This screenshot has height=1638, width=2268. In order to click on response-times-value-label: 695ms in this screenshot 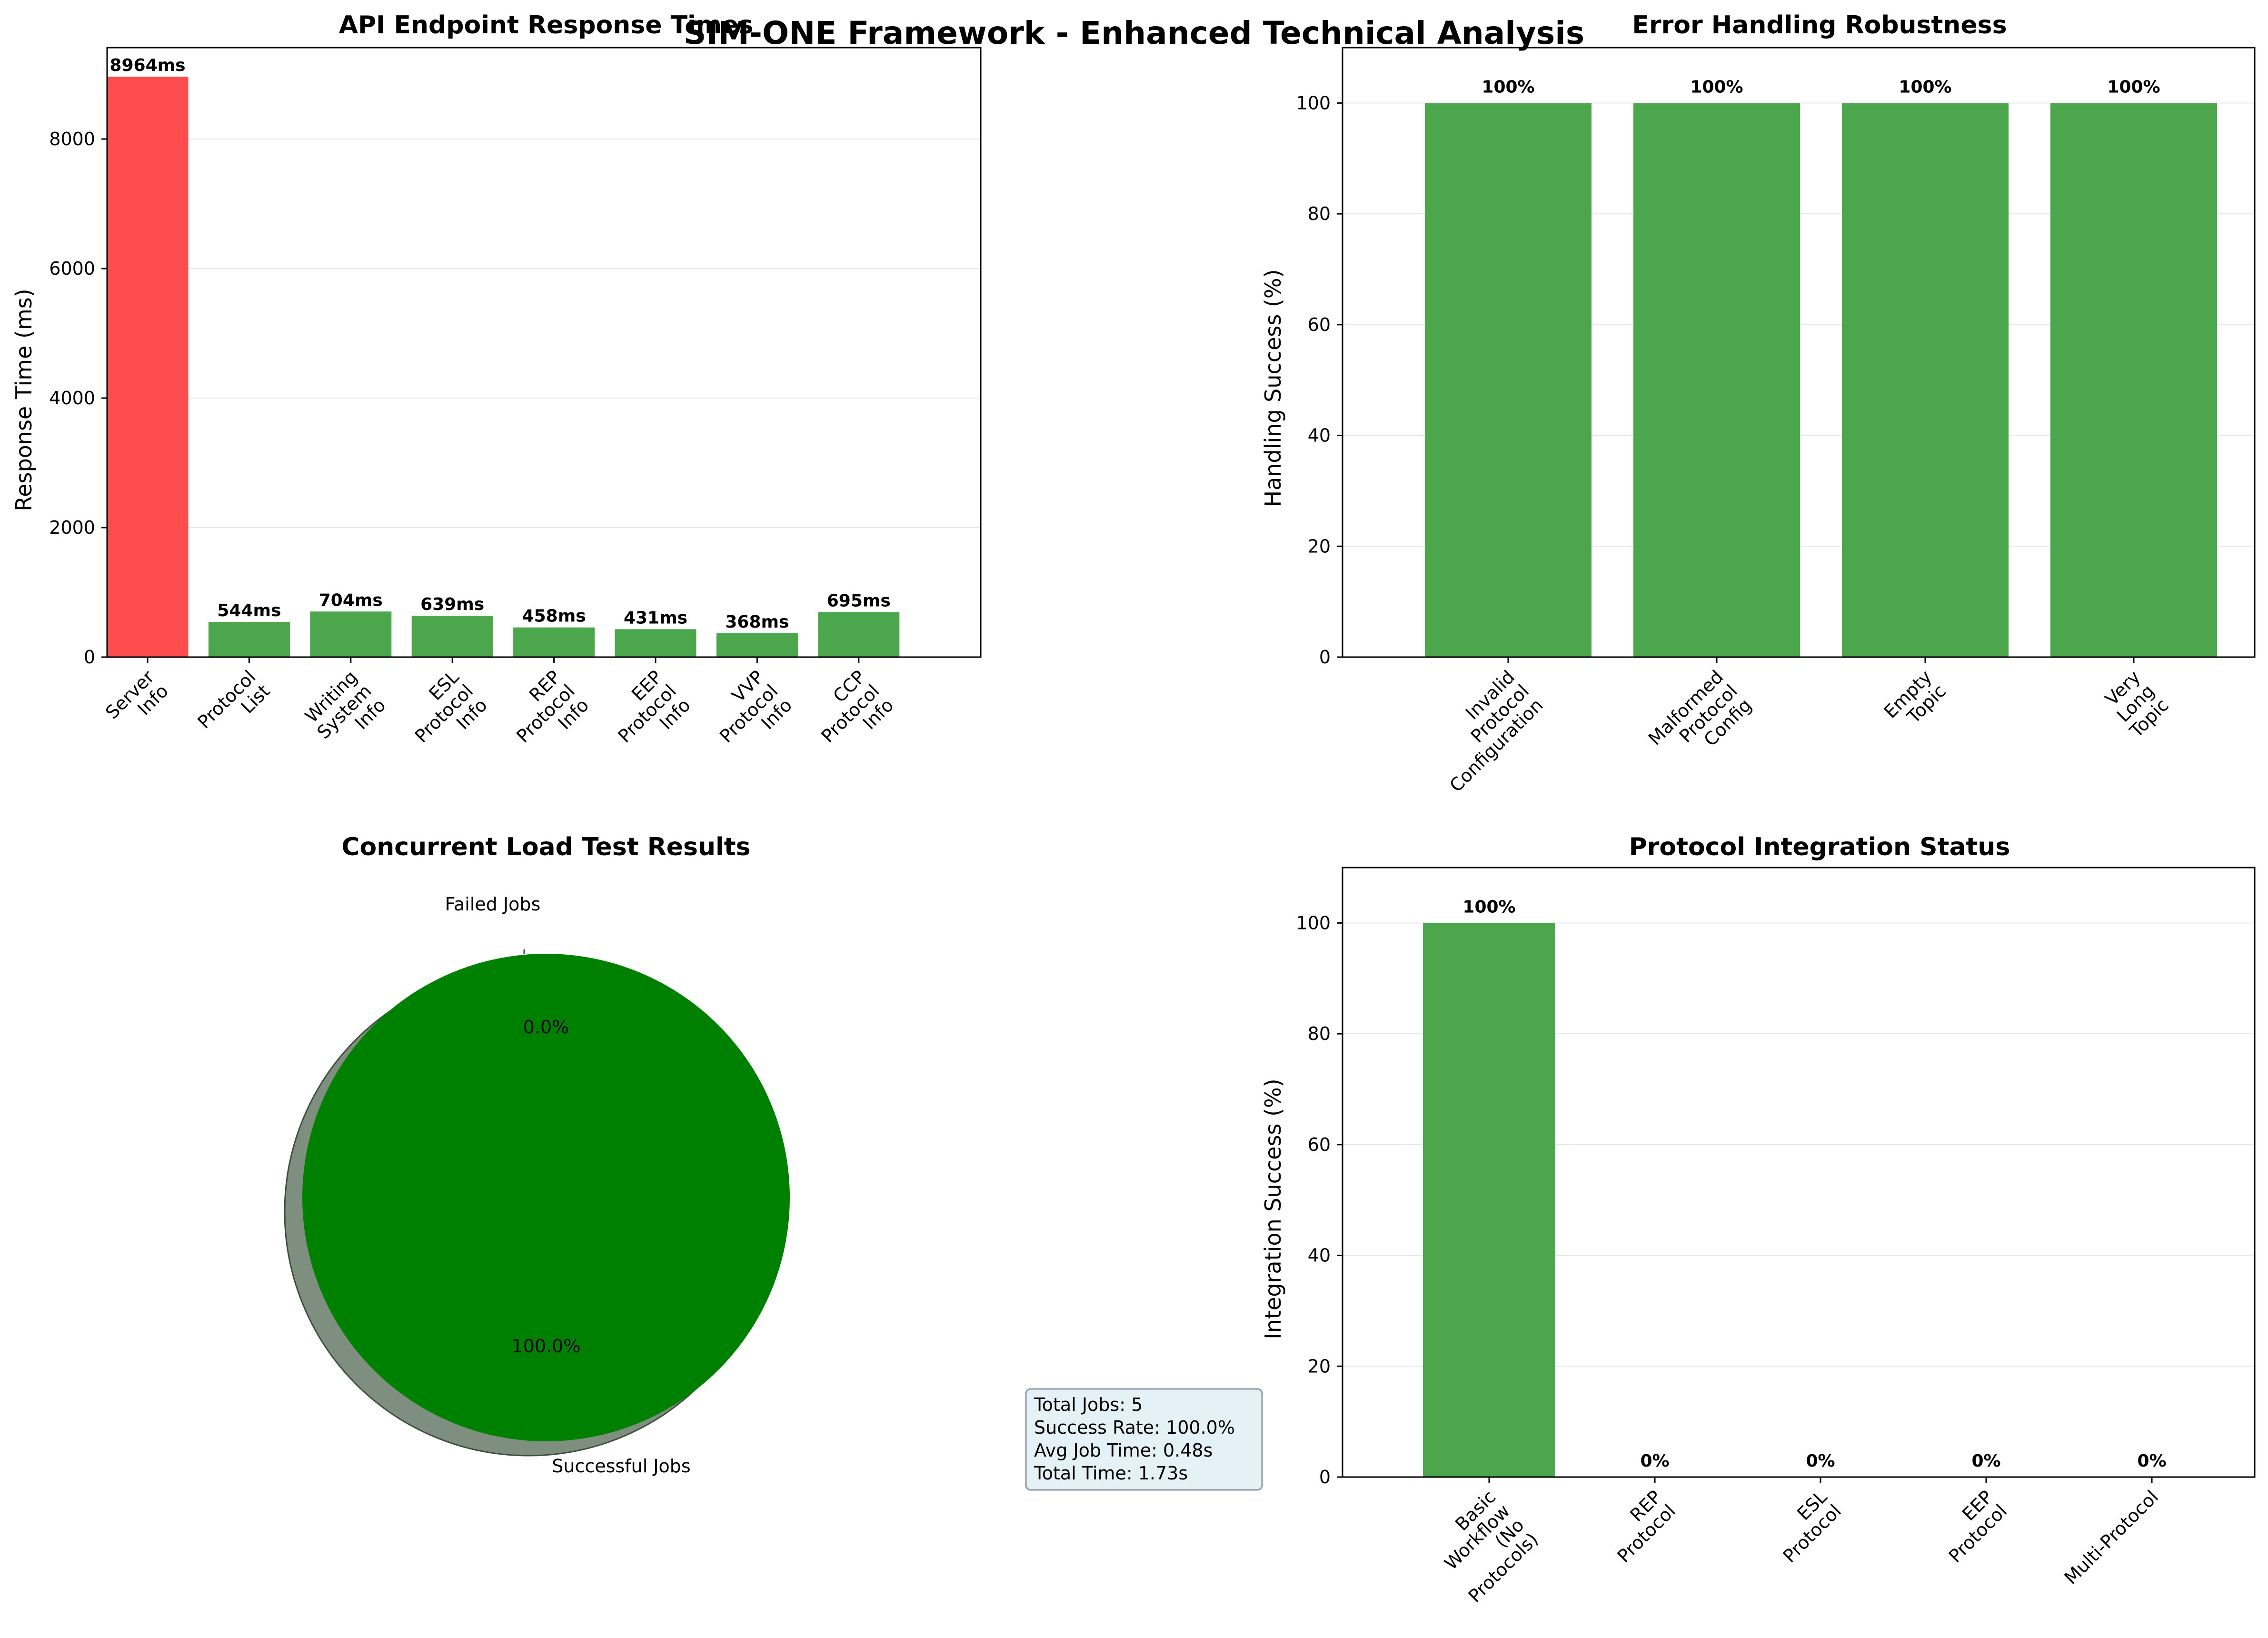, I will do `click(859, 600)`.